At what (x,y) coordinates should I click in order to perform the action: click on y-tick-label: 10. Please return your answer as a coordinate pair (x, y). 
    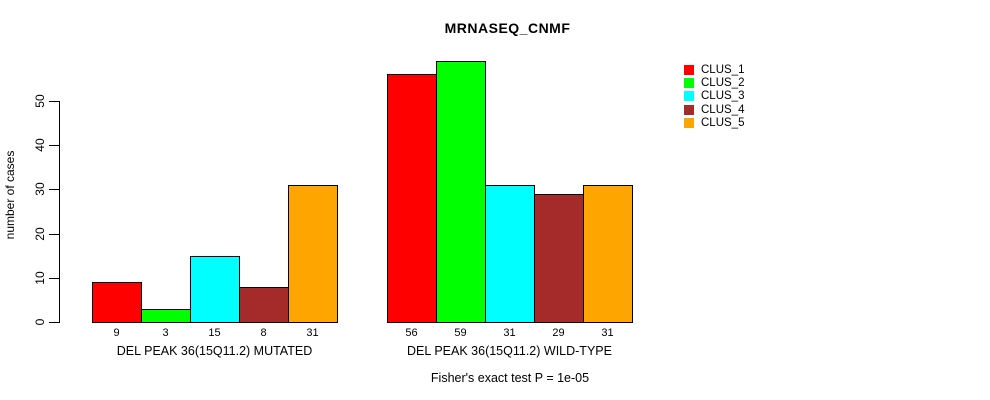
    Looking at the image, I should click on (40, 278).